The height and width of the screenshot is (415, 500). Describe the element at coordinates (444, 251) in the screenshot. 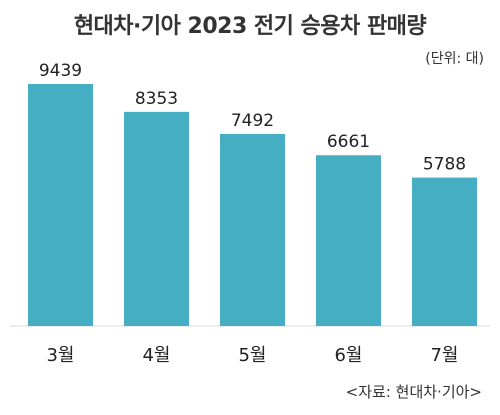

I see `bar-7월` at that location.